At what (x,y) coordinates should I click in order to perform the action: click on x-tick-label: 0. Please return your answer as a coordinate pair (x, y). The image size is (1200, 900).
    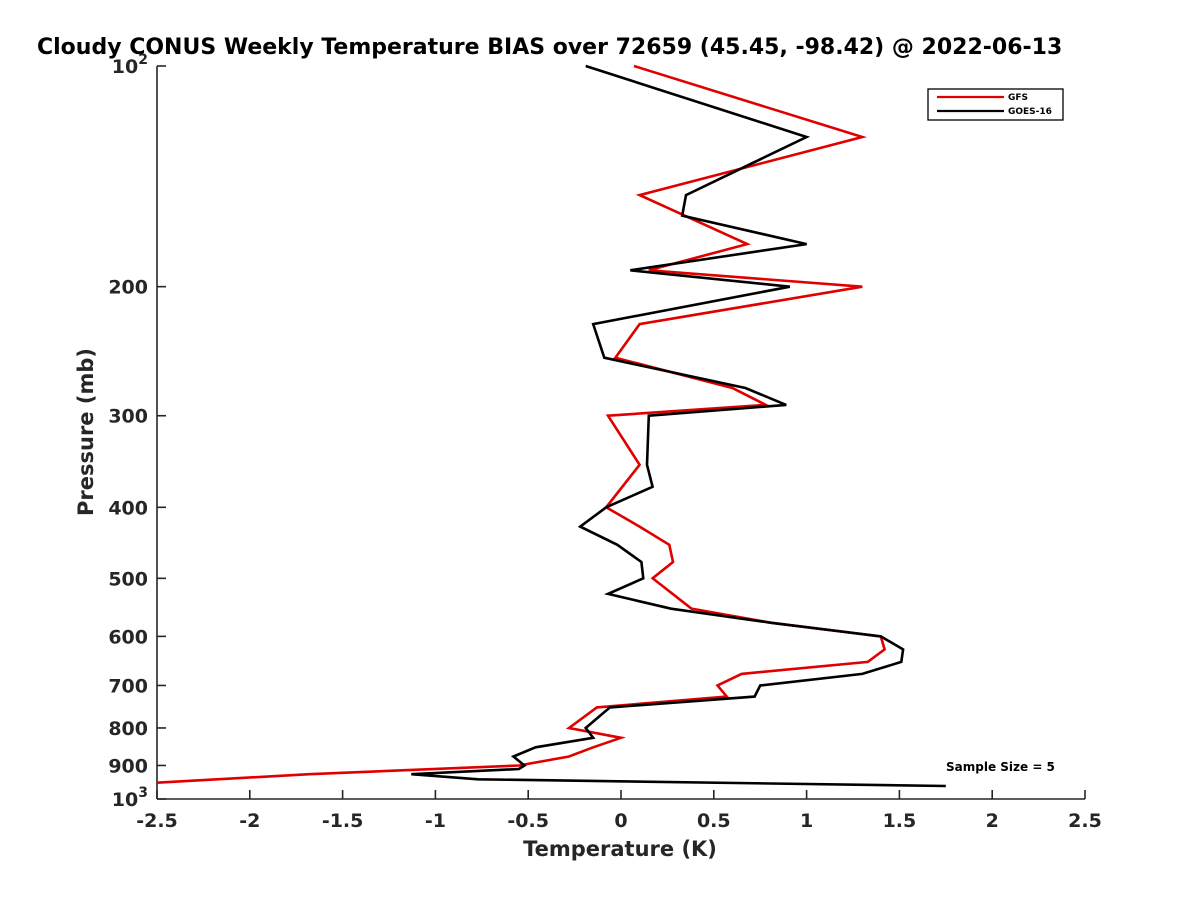
    Looking at the image, I should click on (620, 821).